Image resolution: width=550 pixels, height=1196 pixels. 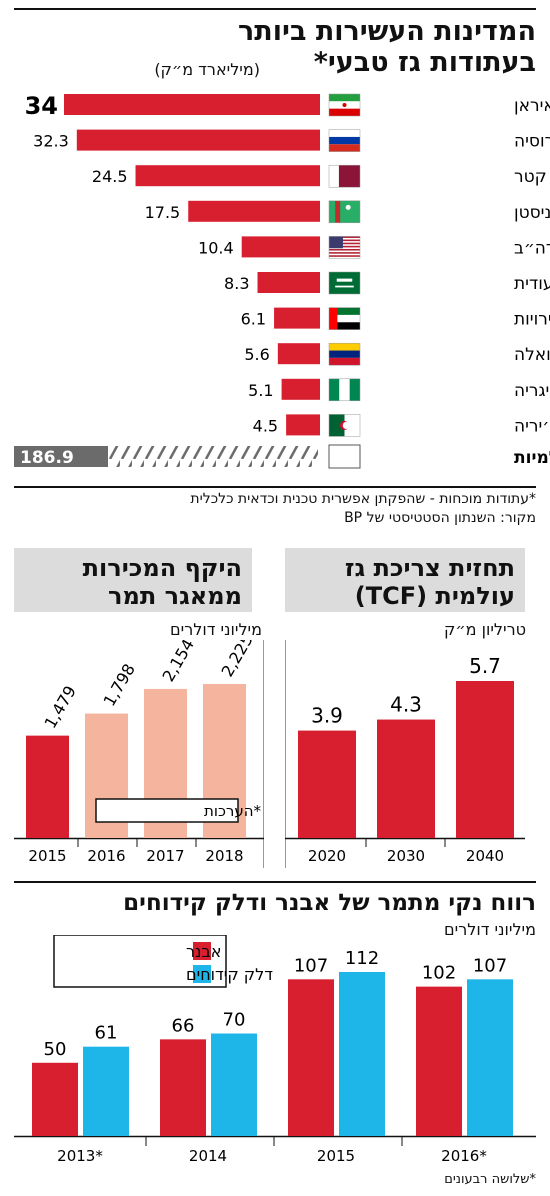 What do you see at coordinates (532, 426) in the screenshot?
I see `reserves-country-label: אלג׳יריה` at bounding box center [532, 426].